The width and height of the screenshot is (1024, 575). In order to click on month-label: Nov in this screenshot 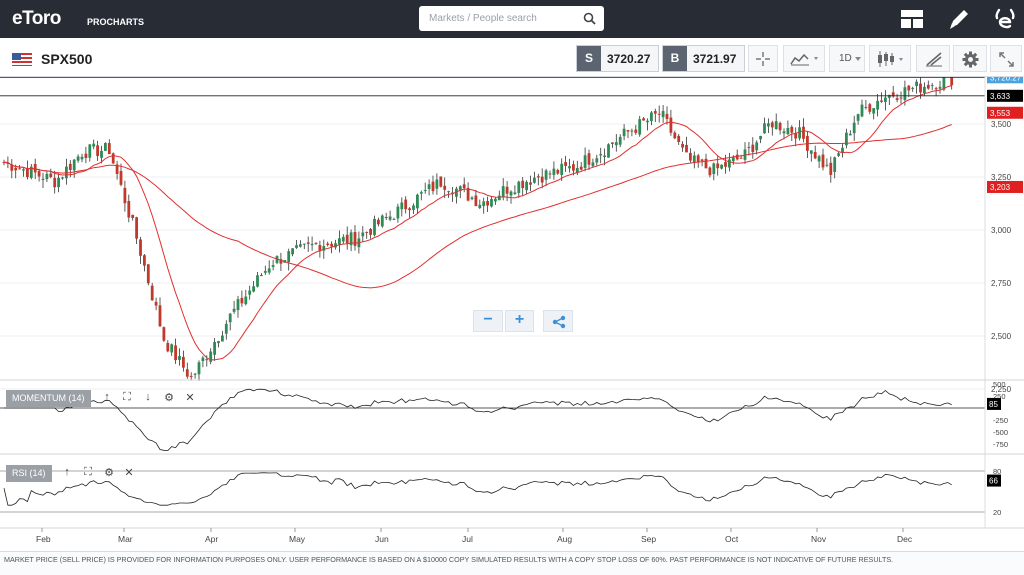, I will do `click(819, 539)`.